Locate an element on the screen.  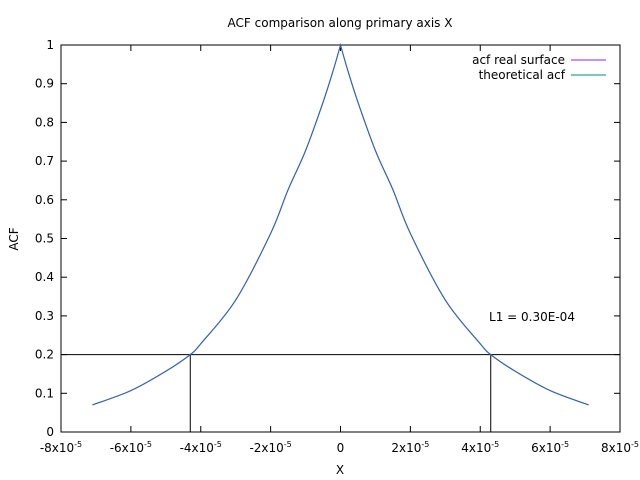
x-tick-mantissa: 2x10 is located at coordinates (406, 448).